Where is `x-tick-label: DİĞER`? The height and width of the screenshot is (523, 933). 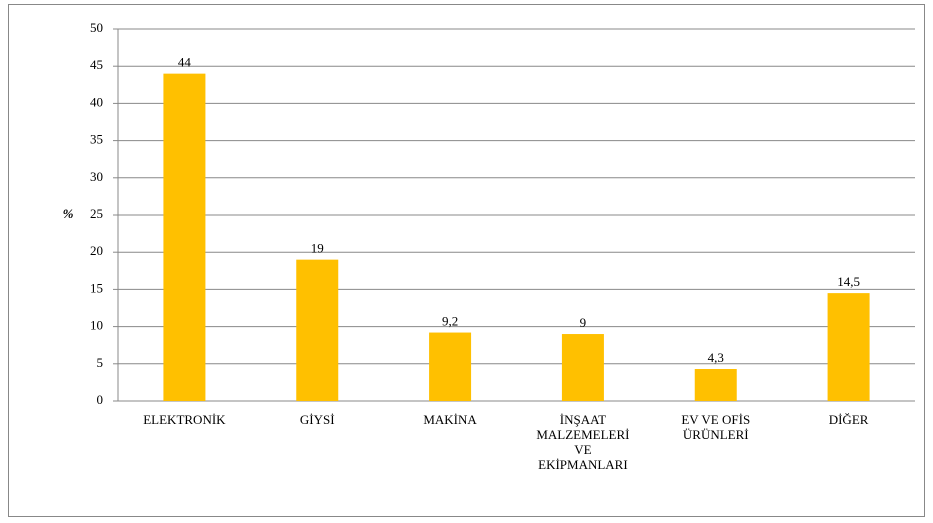 x-tick-label: DİĞER is located at coordinates (848, 419).